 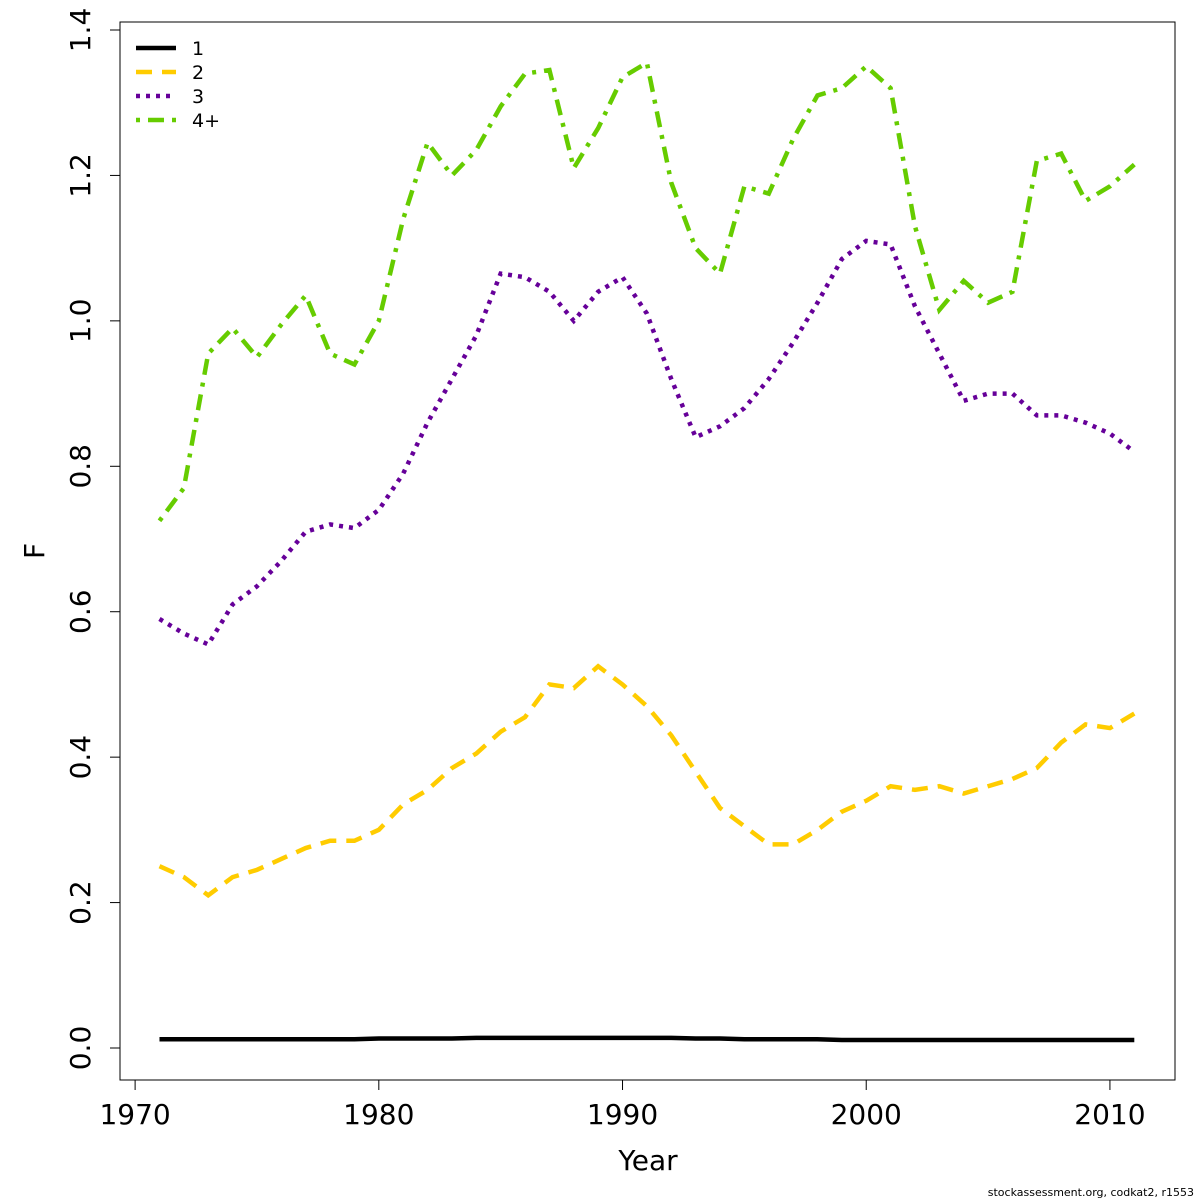 What do you see at coordinates (34, 551) in the screenshot?
I see `y-axis-label: F` at bounding box center [34, 551].